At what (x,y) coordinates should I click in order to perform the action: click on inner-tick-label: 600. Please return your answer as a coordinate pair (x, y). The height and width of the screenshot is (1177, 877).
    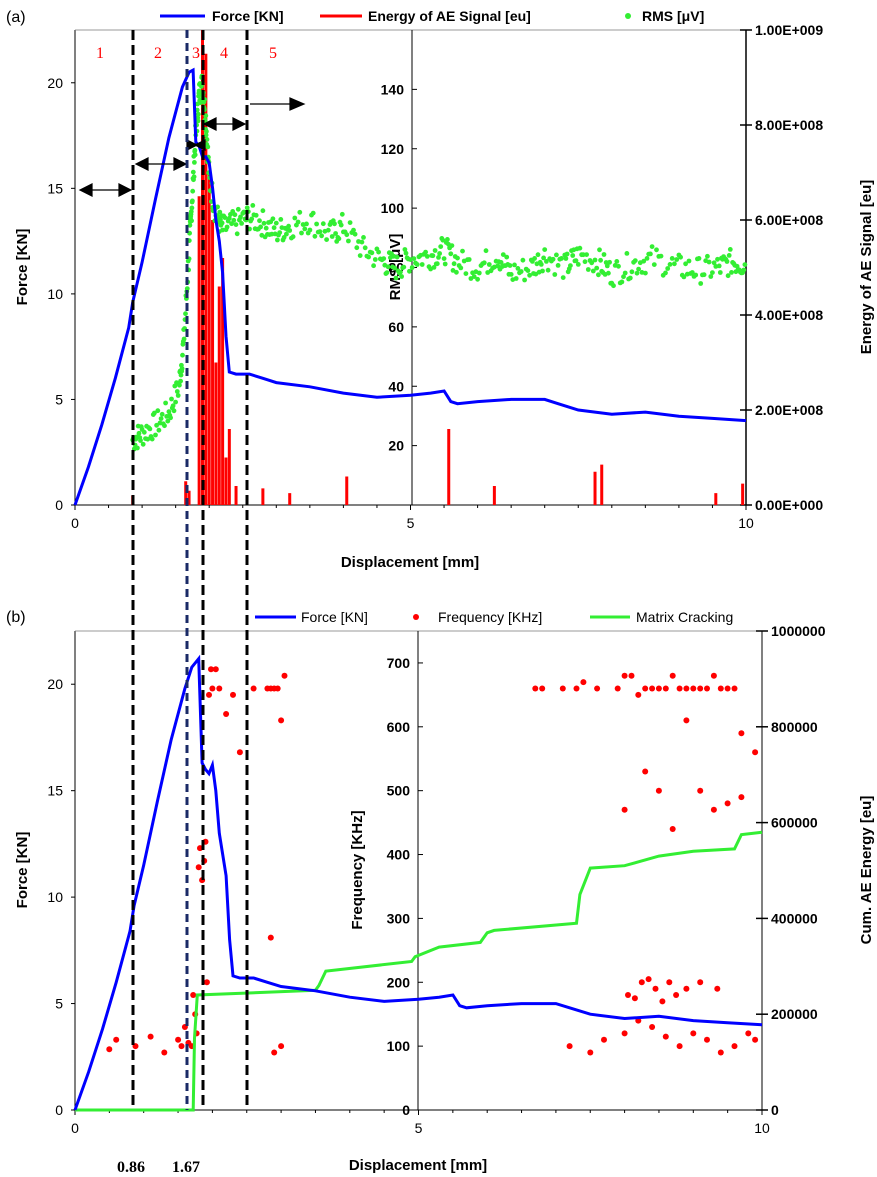
    Looking at the image, I should click on (399, 727).